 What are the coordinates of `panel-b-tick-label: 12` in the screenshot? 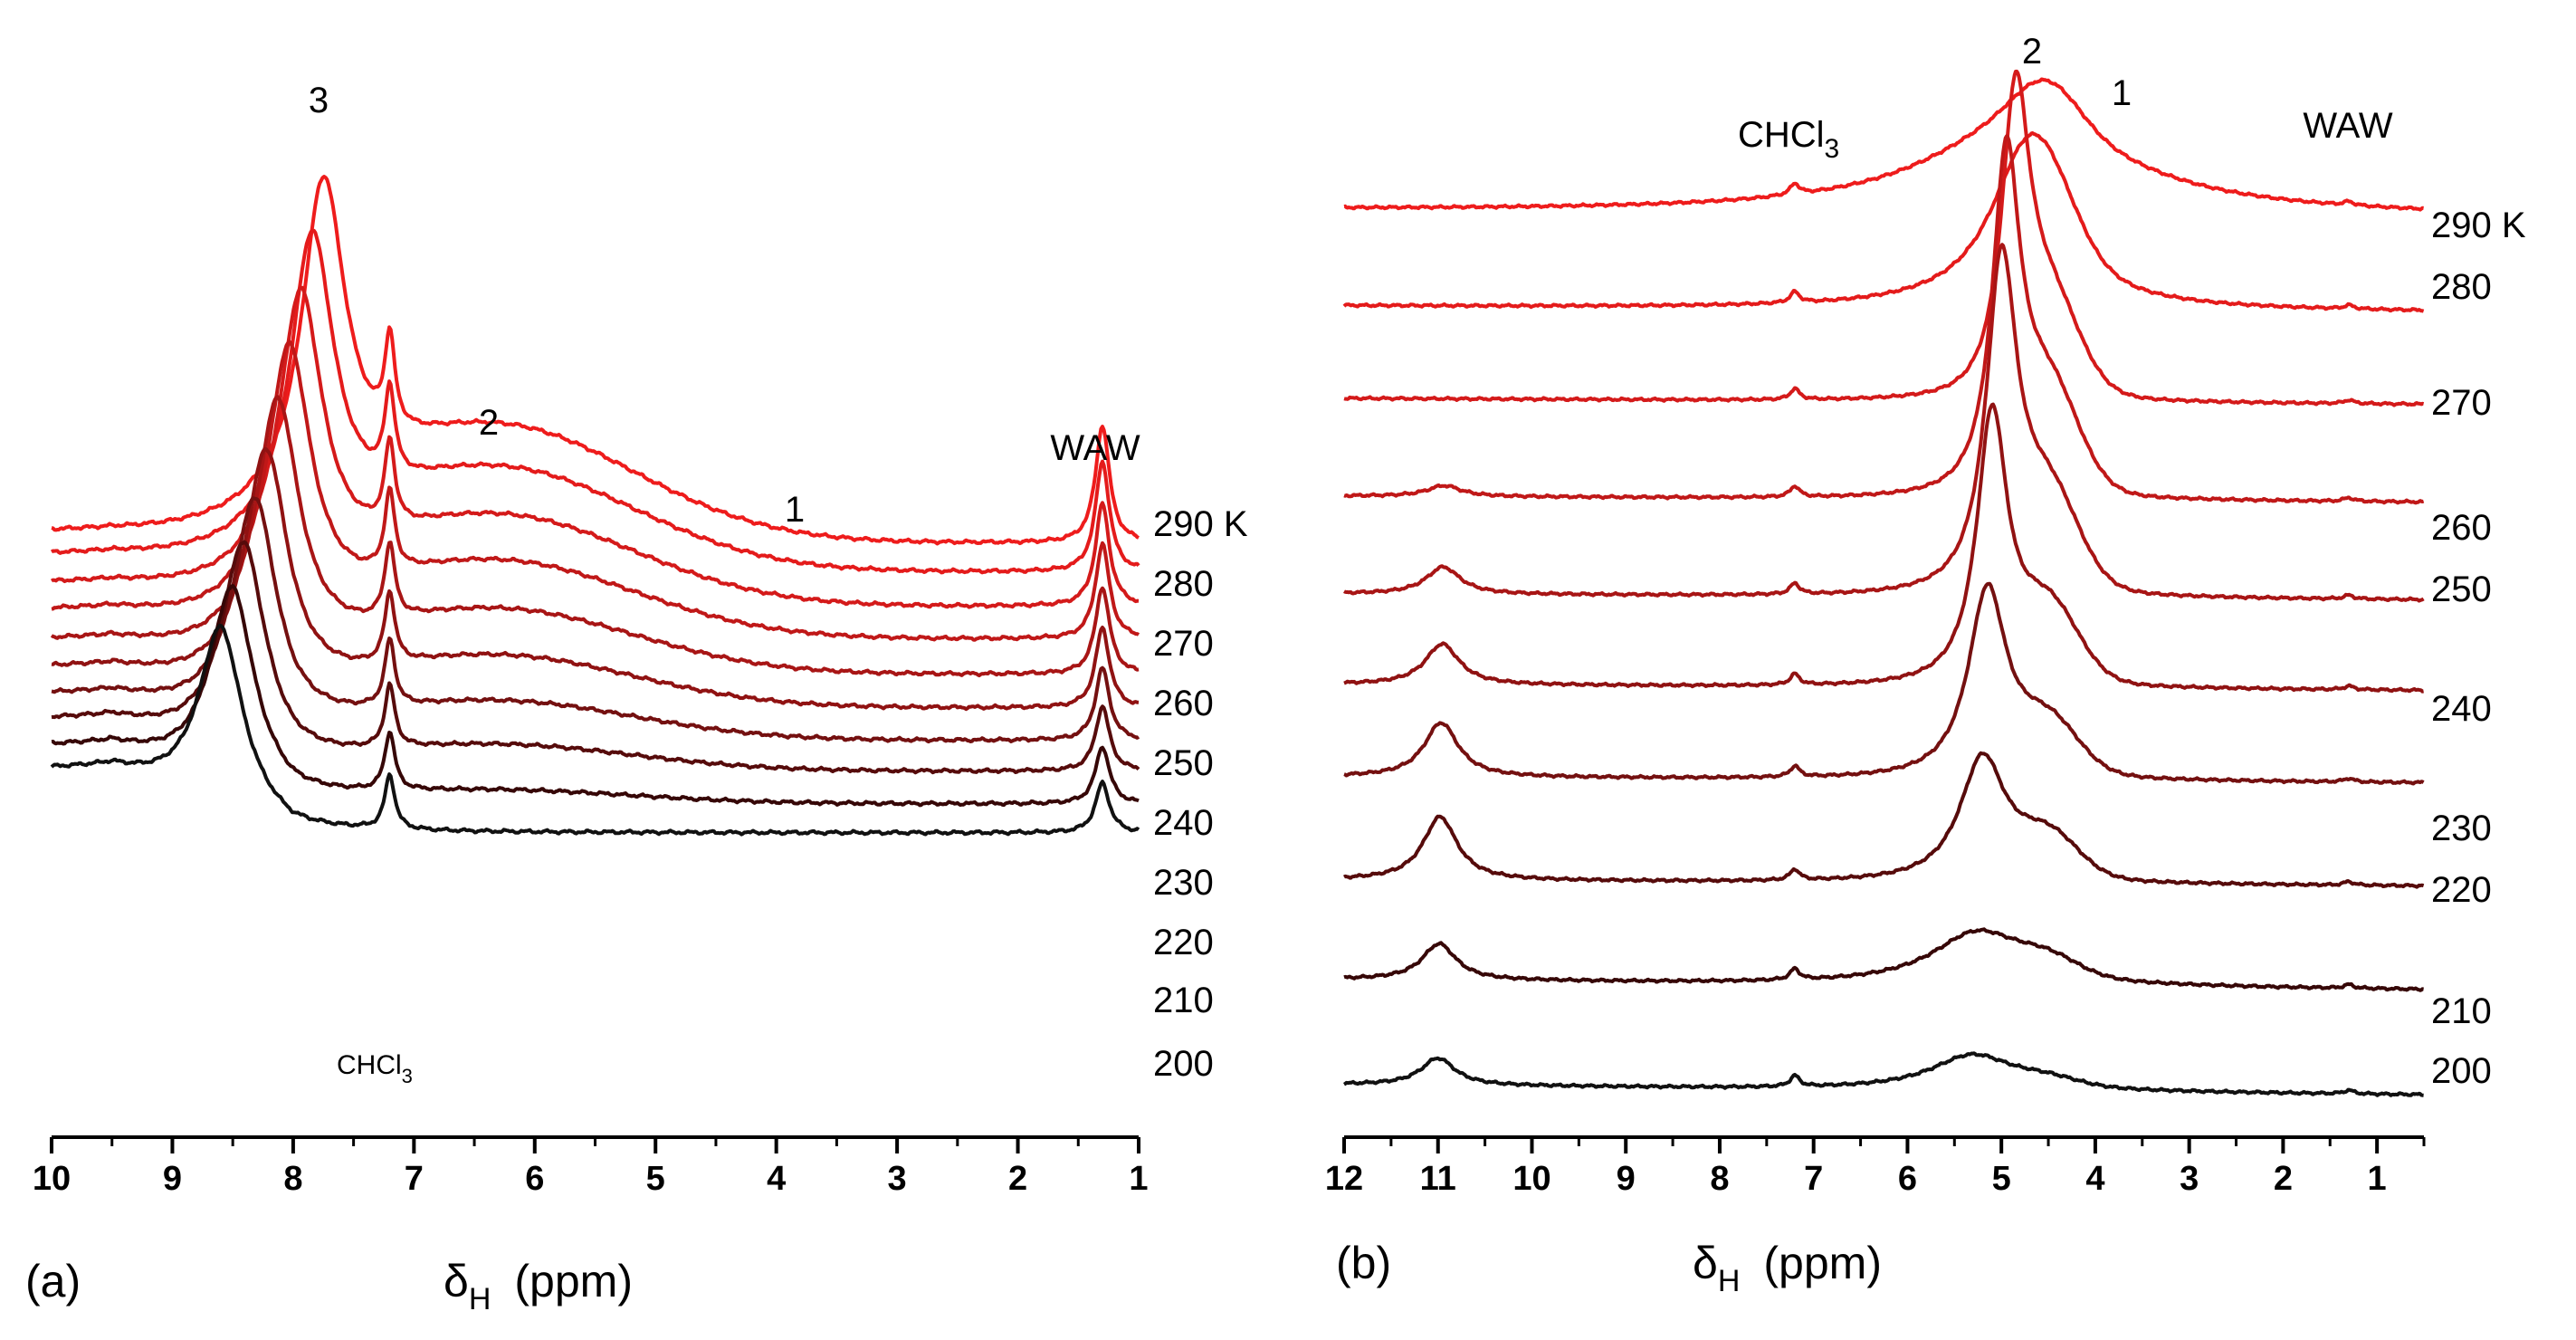 It's located at (1344, 1179).